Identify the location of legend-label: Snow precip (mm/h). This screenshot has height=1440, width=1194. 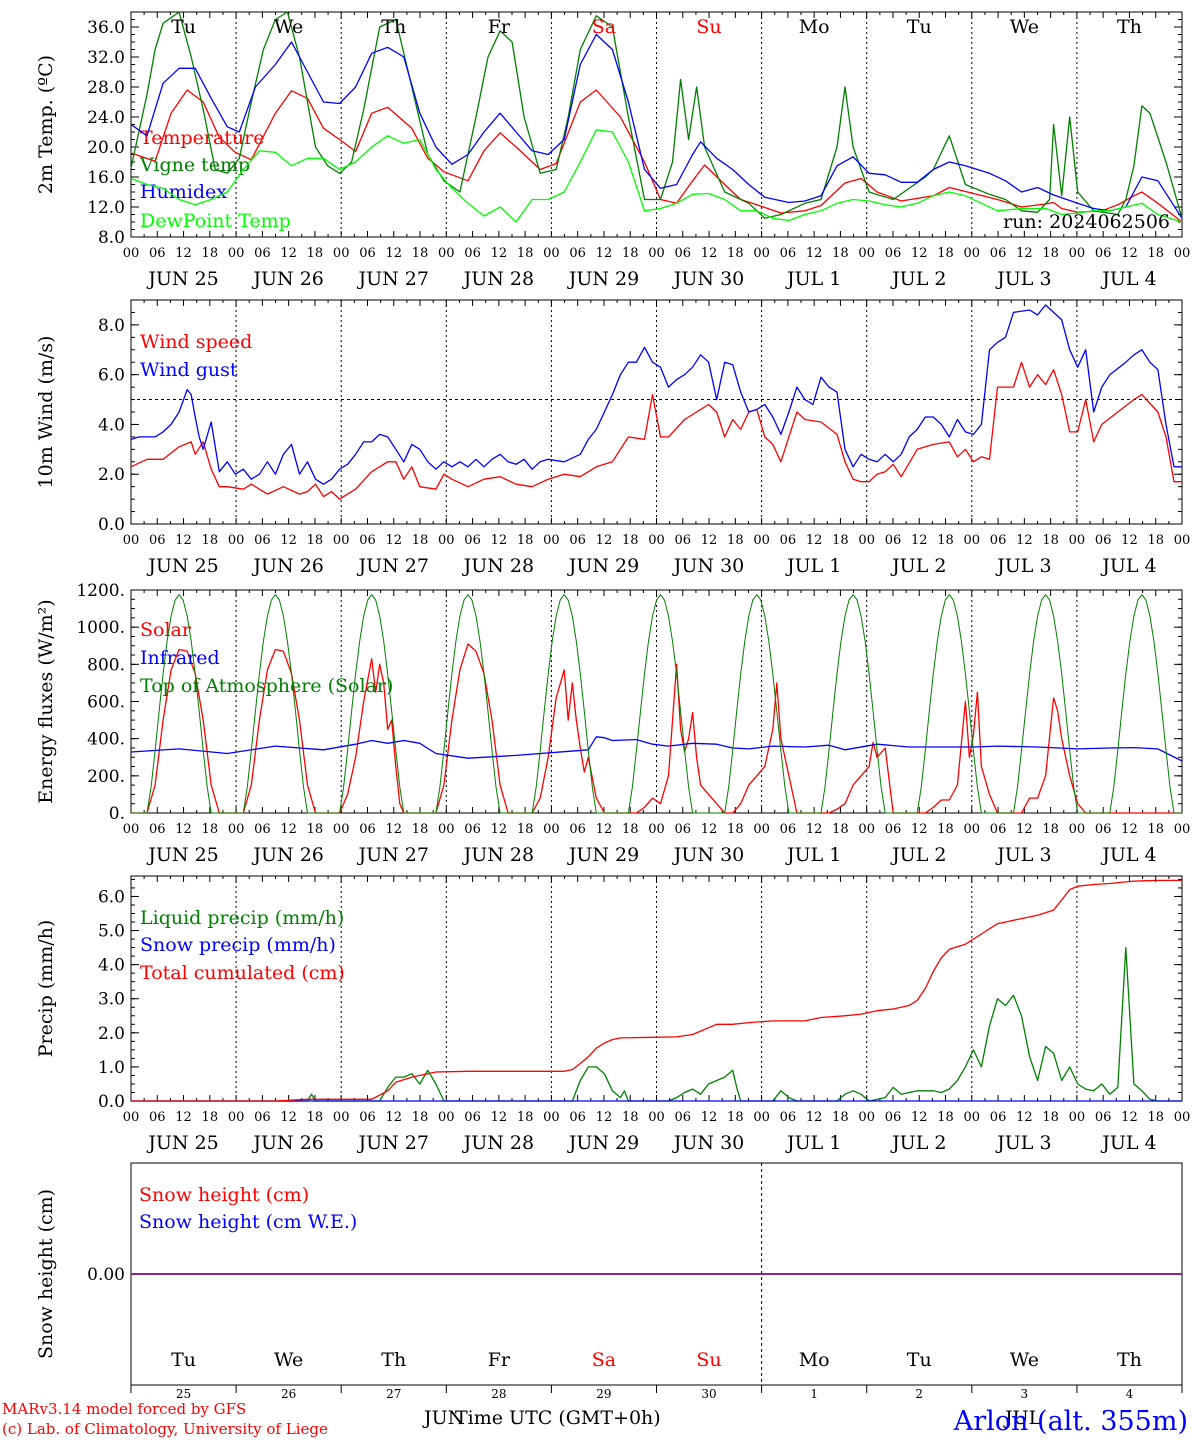
(238, 945).